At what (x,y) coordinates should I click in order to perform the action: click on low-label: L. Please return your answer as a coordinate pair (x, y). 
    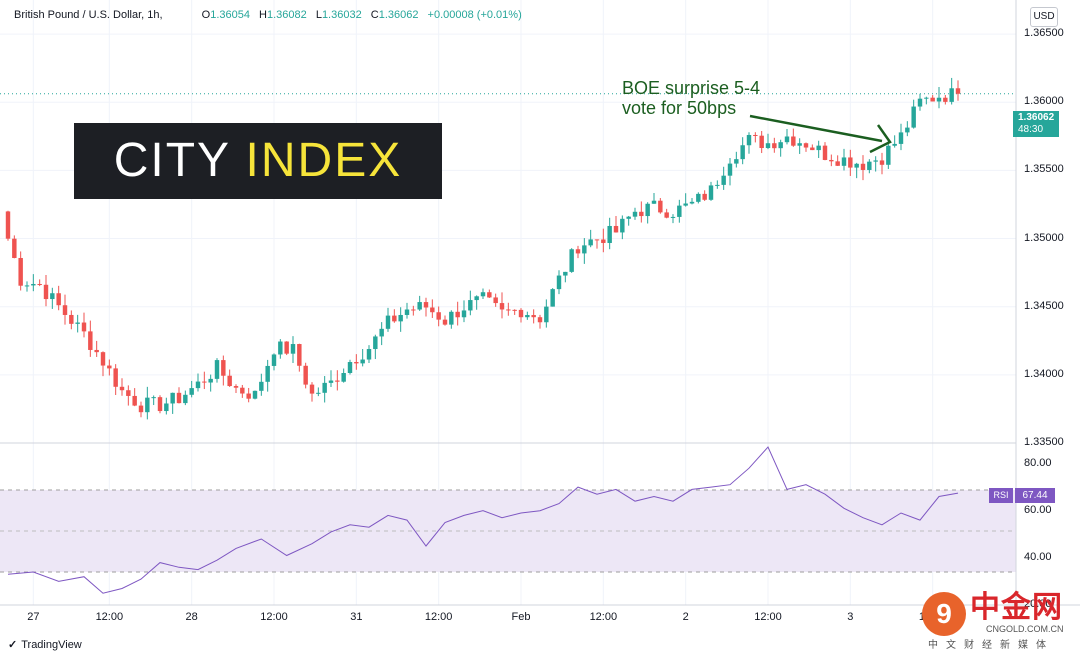
    Looking at the image, I should click on (318, 15).